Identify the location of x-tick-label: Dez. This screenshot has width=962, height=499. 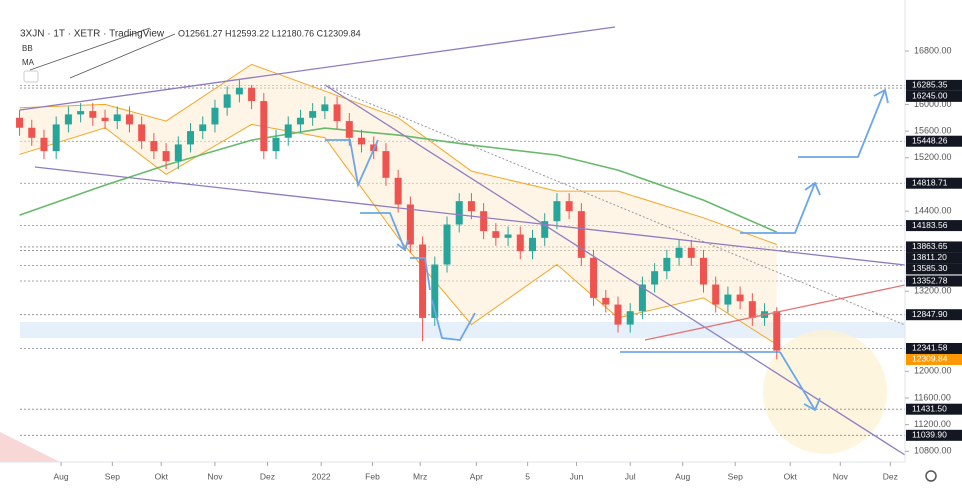
(890, 476).